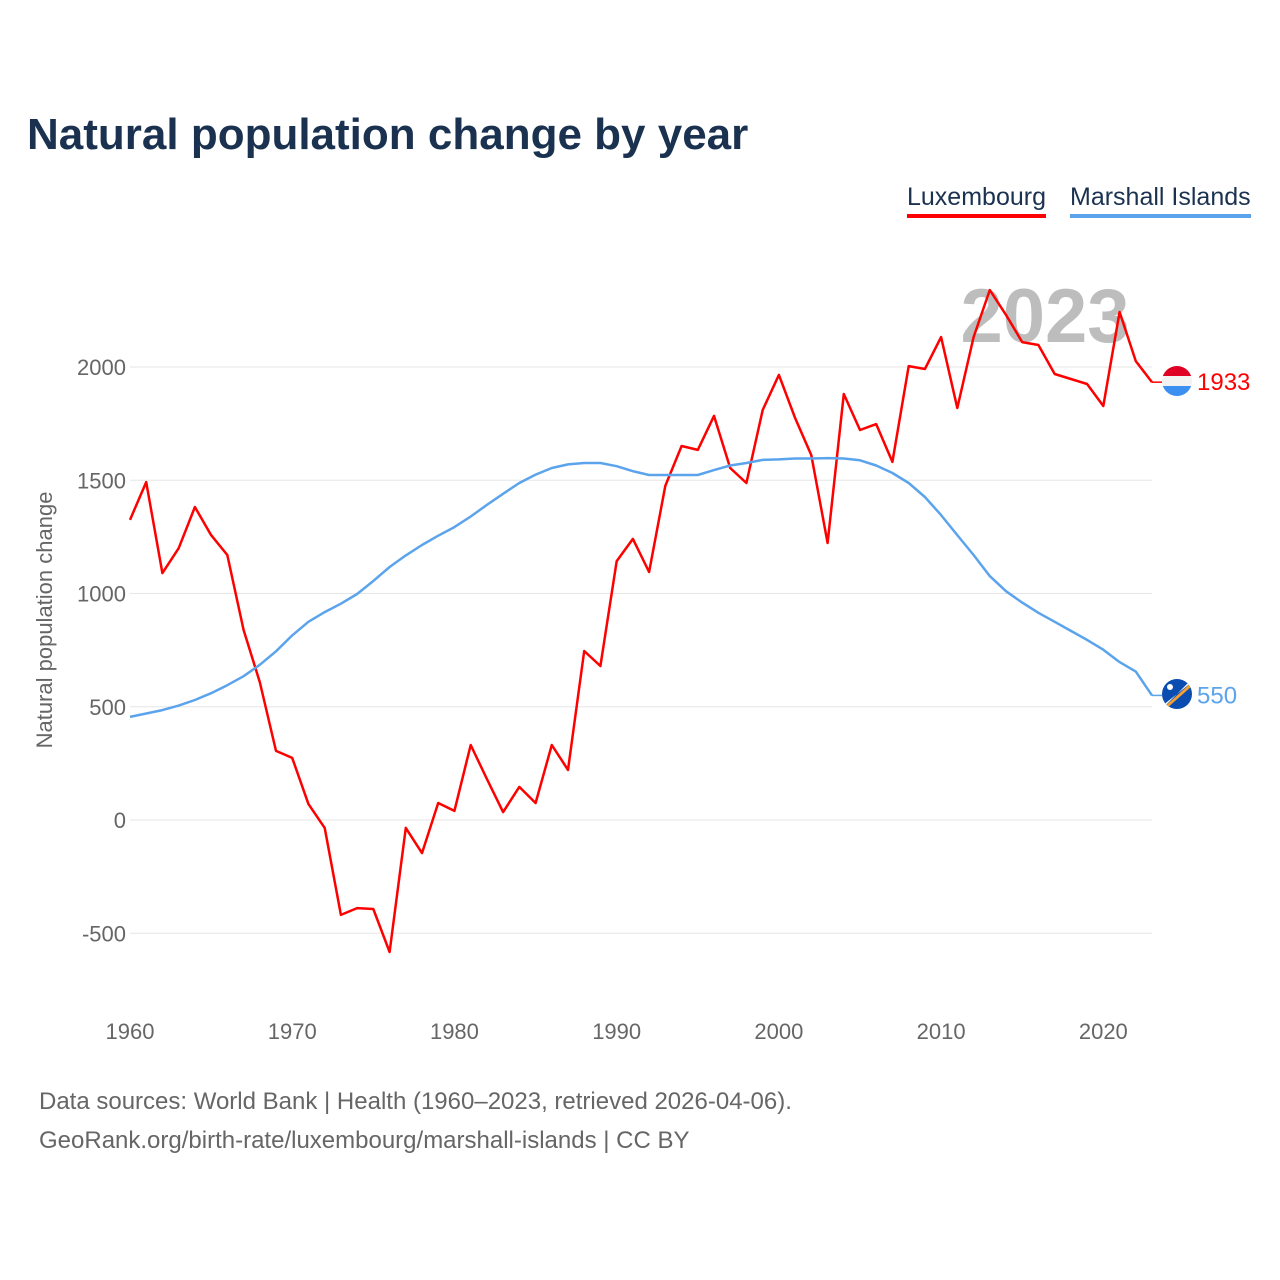 The image size is (1280, 1280). I want to click on legend-item-marshall-islands: Marshall Islands, so click(1160, 200).